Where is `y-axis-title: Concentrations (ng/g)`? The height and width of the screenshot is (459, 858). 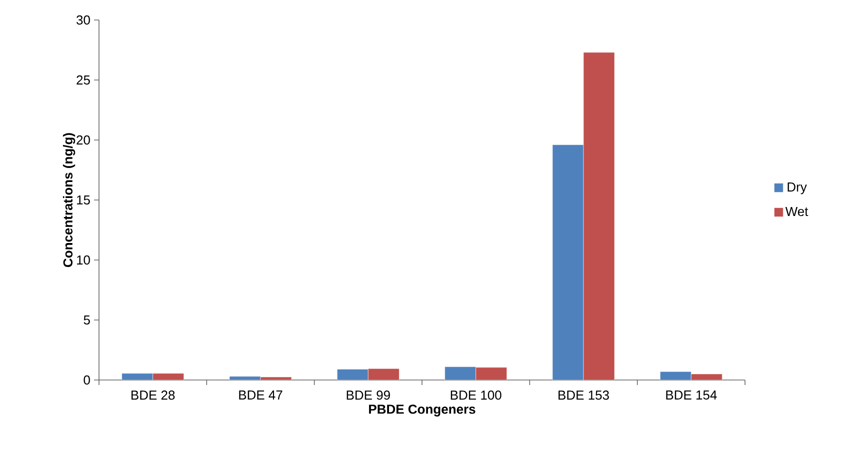 y-axis-title: Concentrations (ng/g) is located at coordinates (69, 200).